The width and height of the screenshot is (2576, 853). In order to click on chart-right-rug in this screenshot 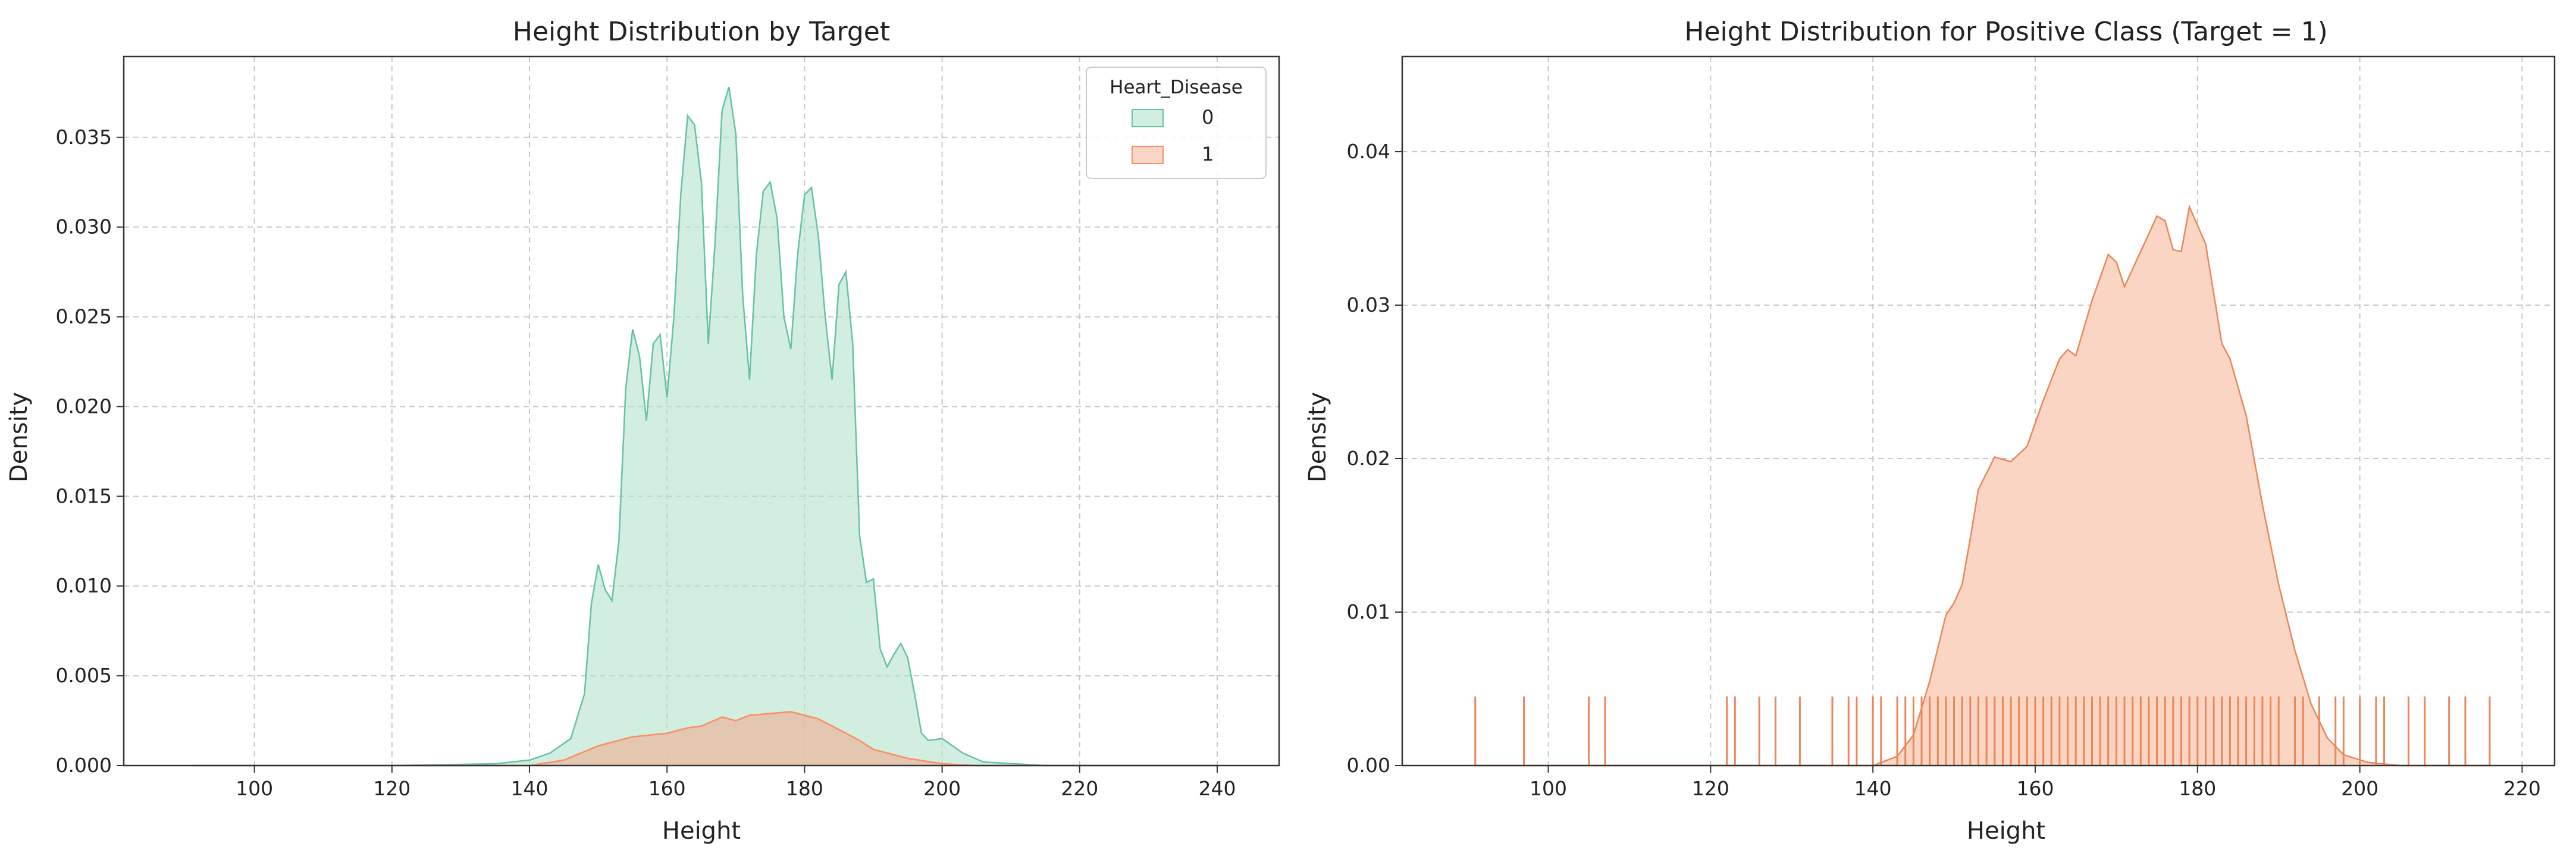, I will do `click(1983, 731)`.